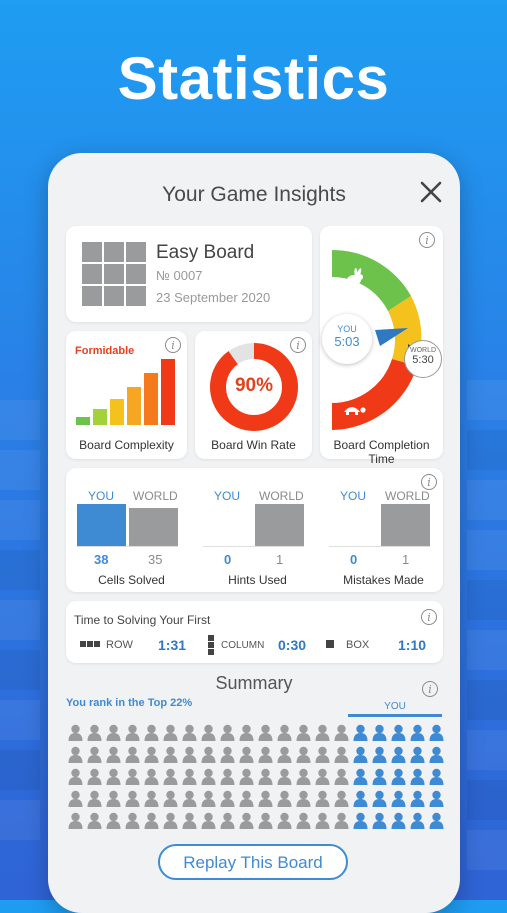 The height and width of the screenshot is (913, 507). What do you see at coordinates (155, 559) in the screenshot?
I see `world-value: 35` at bounding box center [155, 559].